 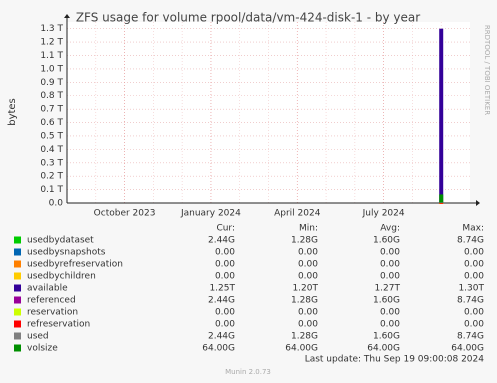 I want to click on y-tick-label: 1.3 T, so click(x=51, y=29).